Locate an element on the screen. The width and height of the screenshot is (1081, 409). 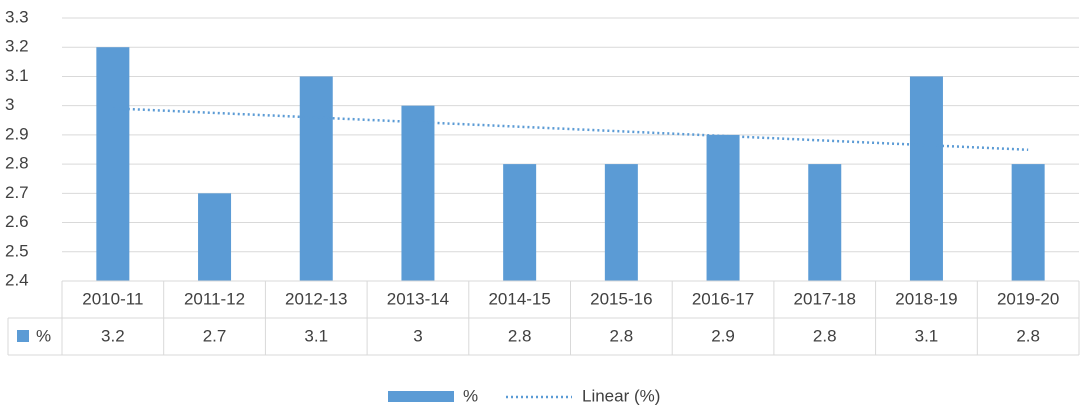
table-value: 2.7 is located at coordinates (215, 335).